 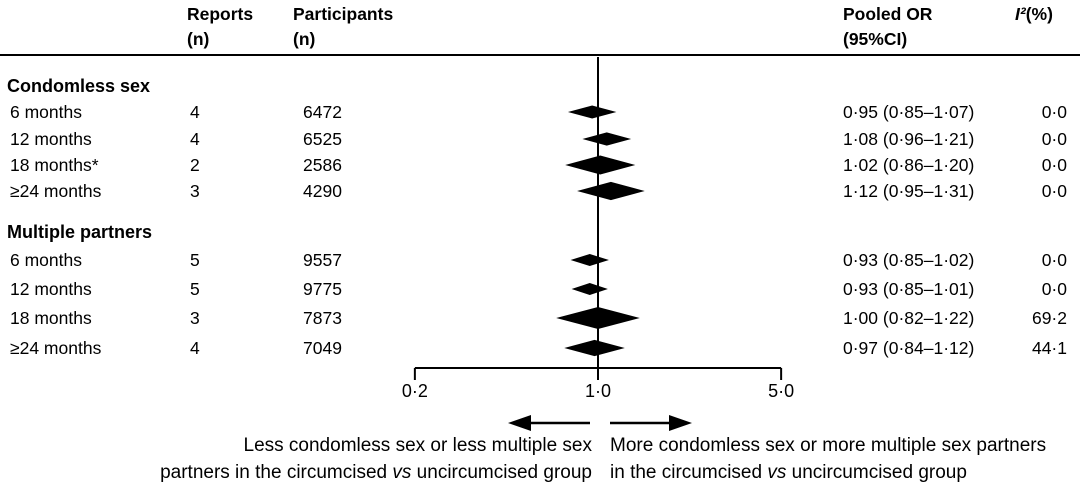 What do you see at coordinates (415, 391) in the screenshot?
I see `tick-label: 0·2` at bounding box center [415, 391].